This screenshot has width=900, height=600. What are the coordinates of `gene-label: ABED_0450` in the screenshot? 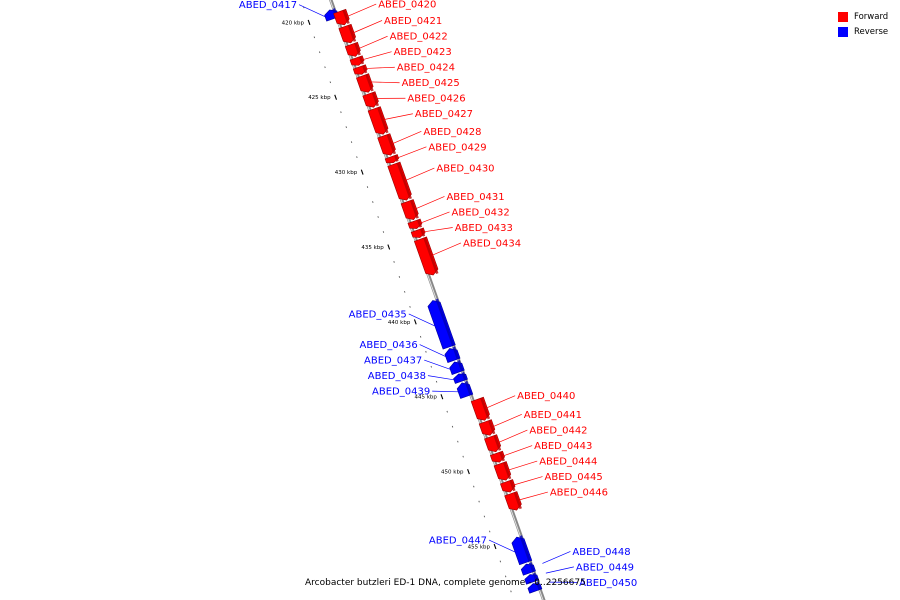 It's located at (608, 583).